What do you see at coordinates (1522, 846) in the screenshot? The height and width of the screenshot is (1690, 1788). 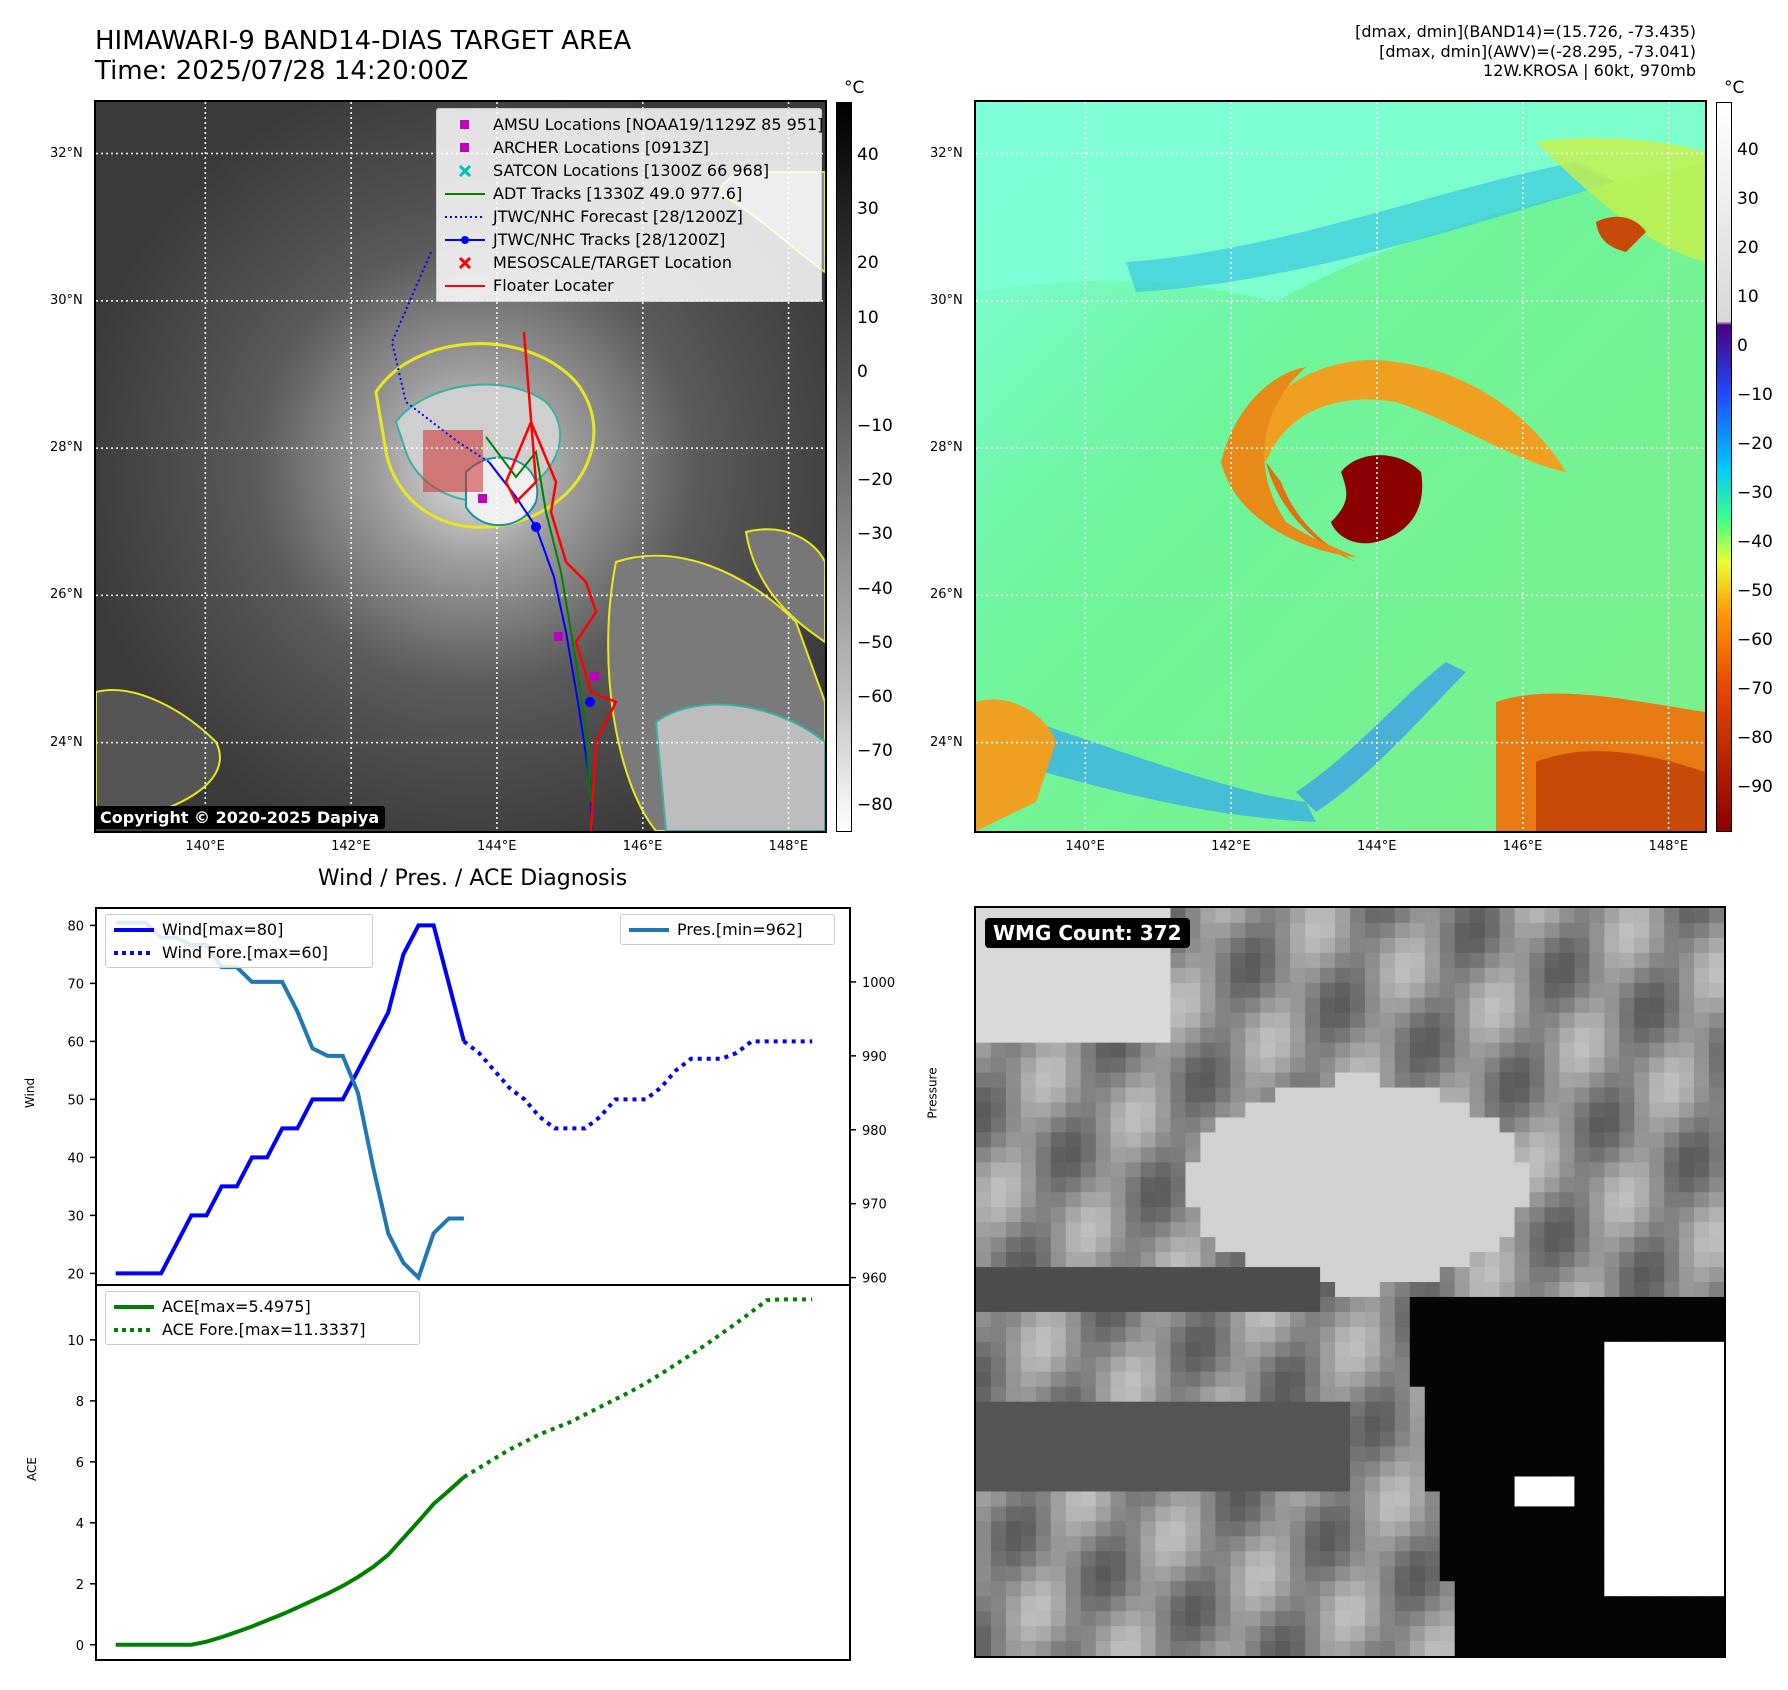 I see `lon-label: 146°E` at bounding box center [1522, 846].